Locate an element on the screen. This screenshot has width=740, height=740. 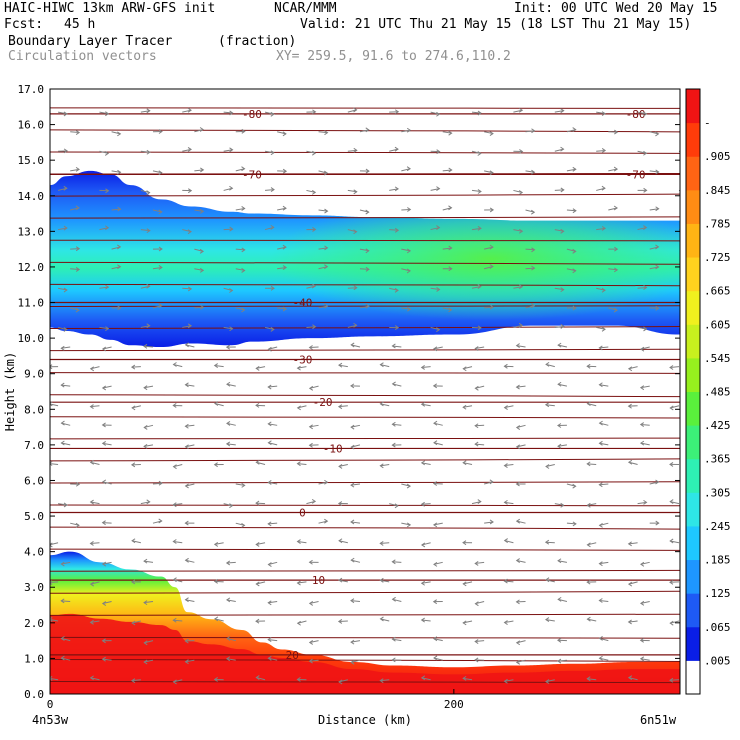
x-tick-label: 200 is located at coordinates (454, 704).